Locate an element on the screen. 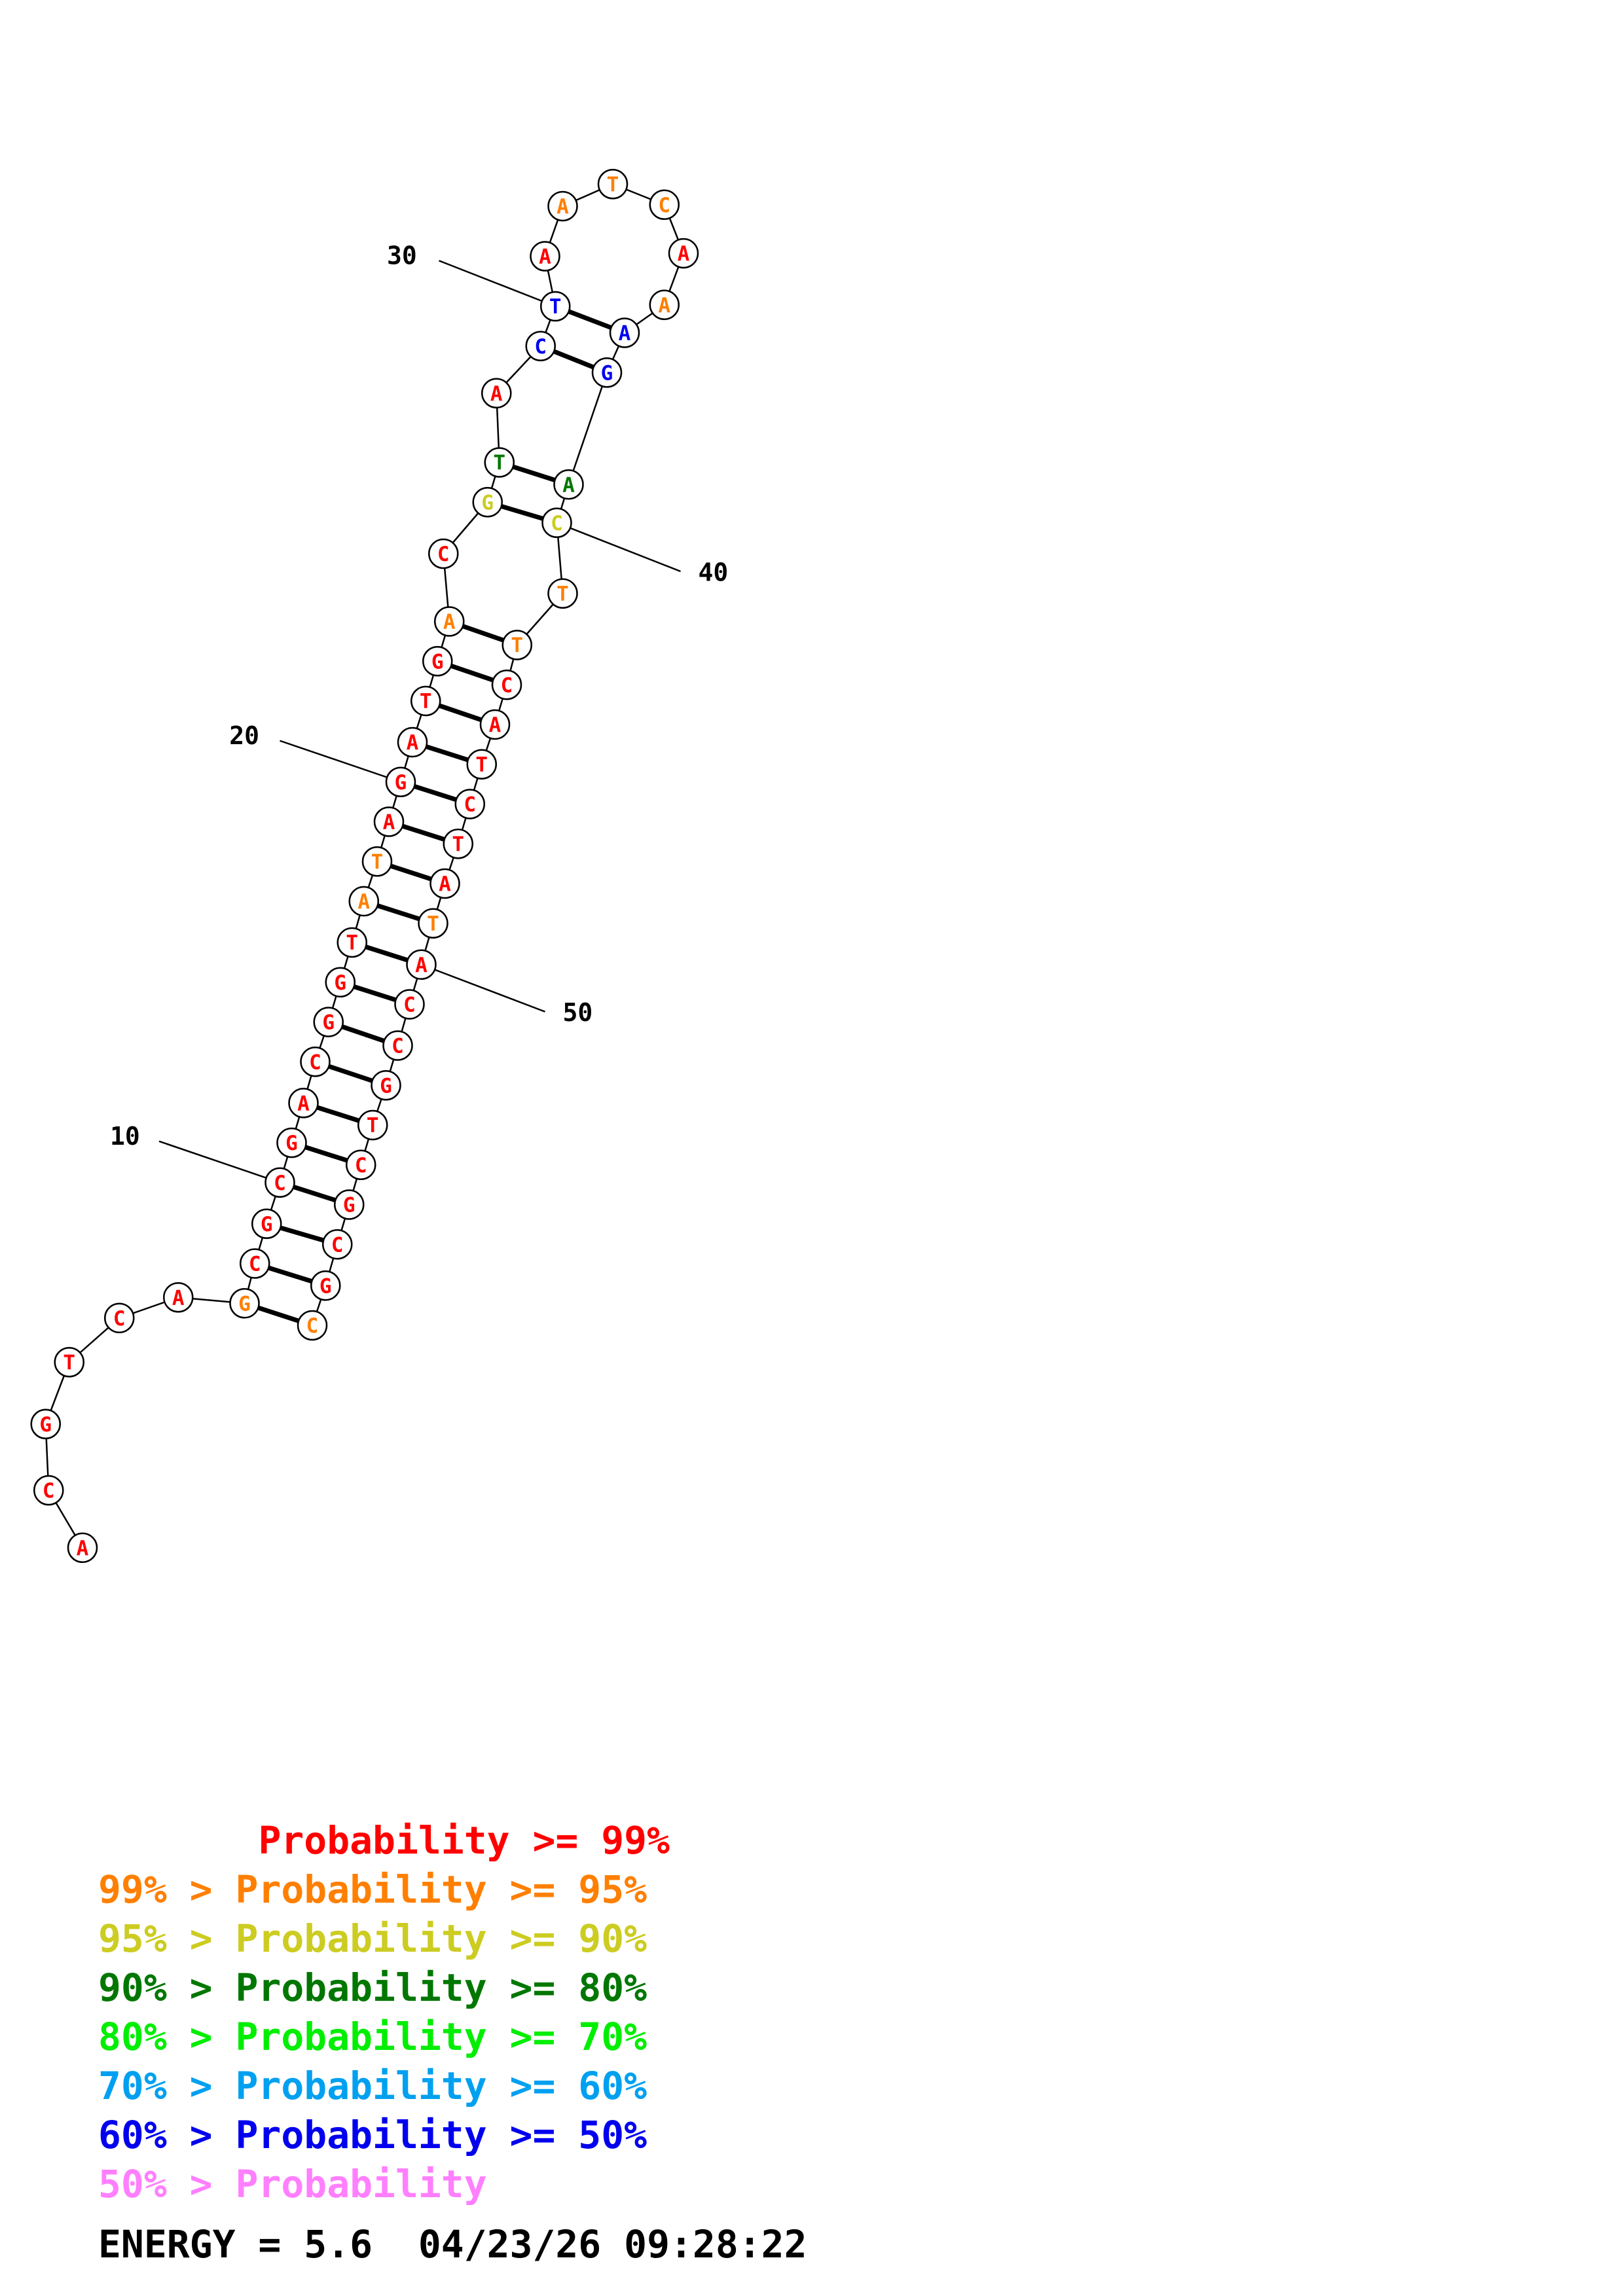 The image size is (1623, 2296). legend-label: Probability >= 99% is located at coordinates (464, 1840).